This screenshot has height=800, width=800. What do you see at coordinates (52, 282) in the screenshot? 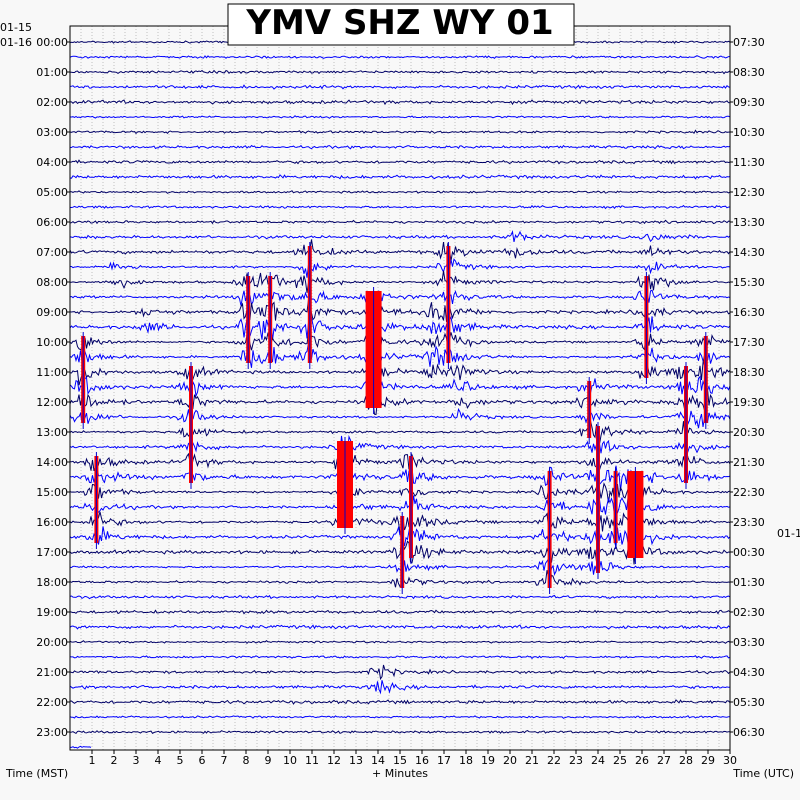
I see `left-hour-label: 08:00` at bounding box center [52, 282].